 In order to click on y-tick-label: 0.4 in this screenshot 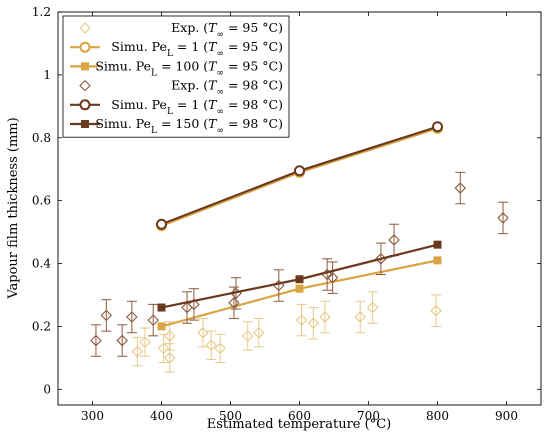, I will do `click(41, 264)`.